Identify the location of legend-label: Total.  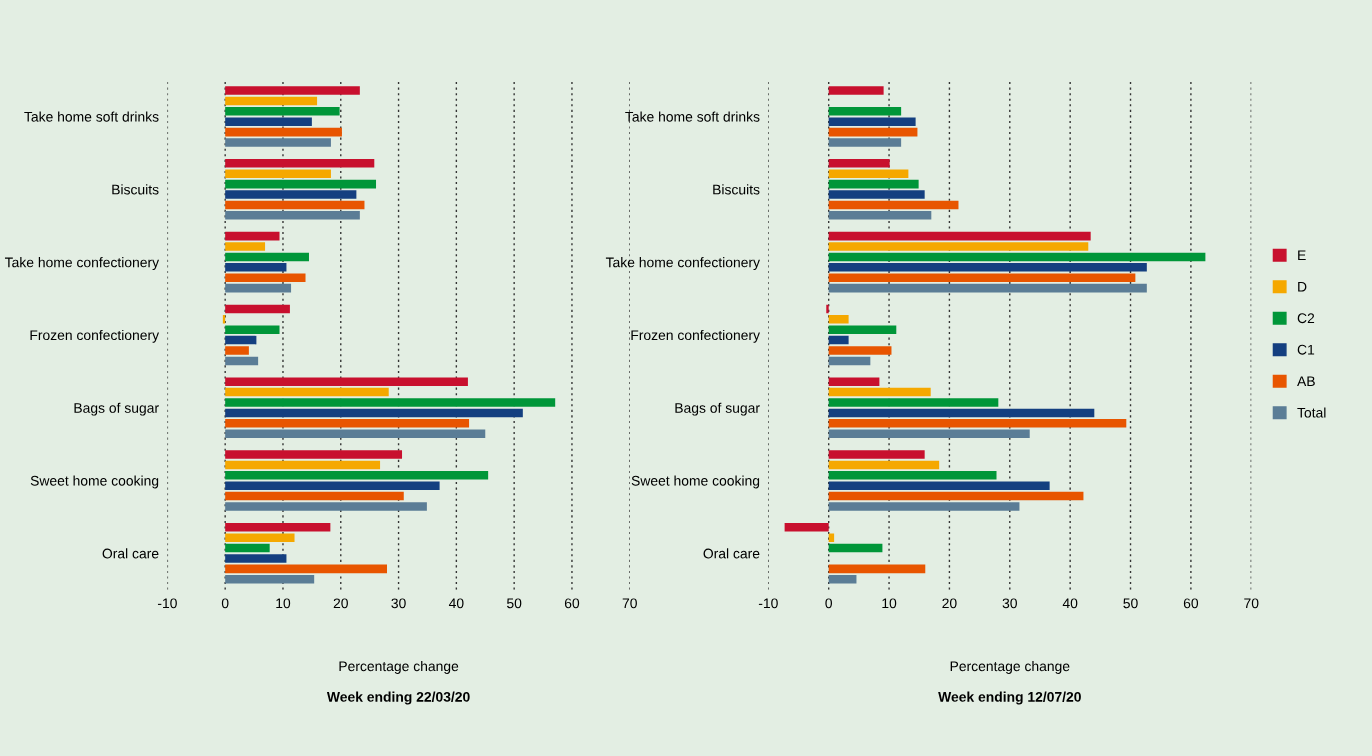
(1311, 412).